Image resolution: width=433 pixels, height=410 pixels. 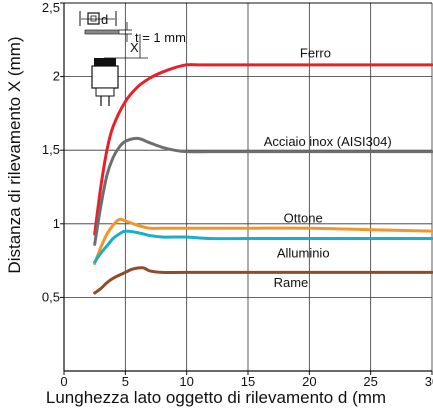 What do you see at coordinates (56, 76) in the screenshot?
I see `y-tick-label: 2` at bounding box center [56, 76].